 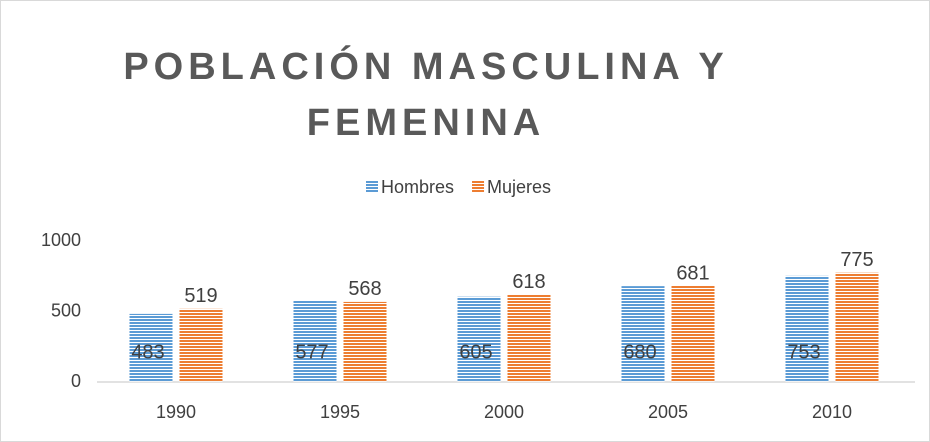 What do you see at coordinates (856, 260) in the screenshot?
I see `data-label: 775` at bounding box center [856, 260].